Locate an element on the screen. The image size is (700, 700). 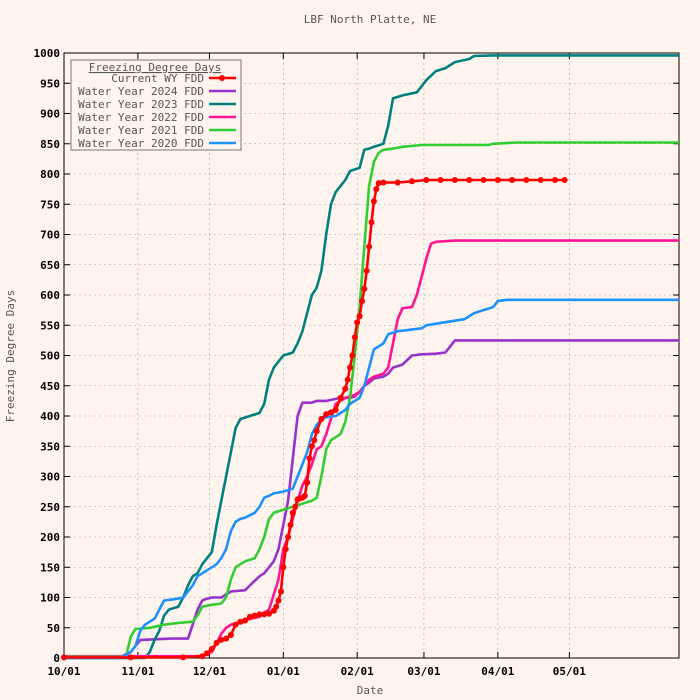
x-tick-label: 12/01 is located at coordinates (209, 671).